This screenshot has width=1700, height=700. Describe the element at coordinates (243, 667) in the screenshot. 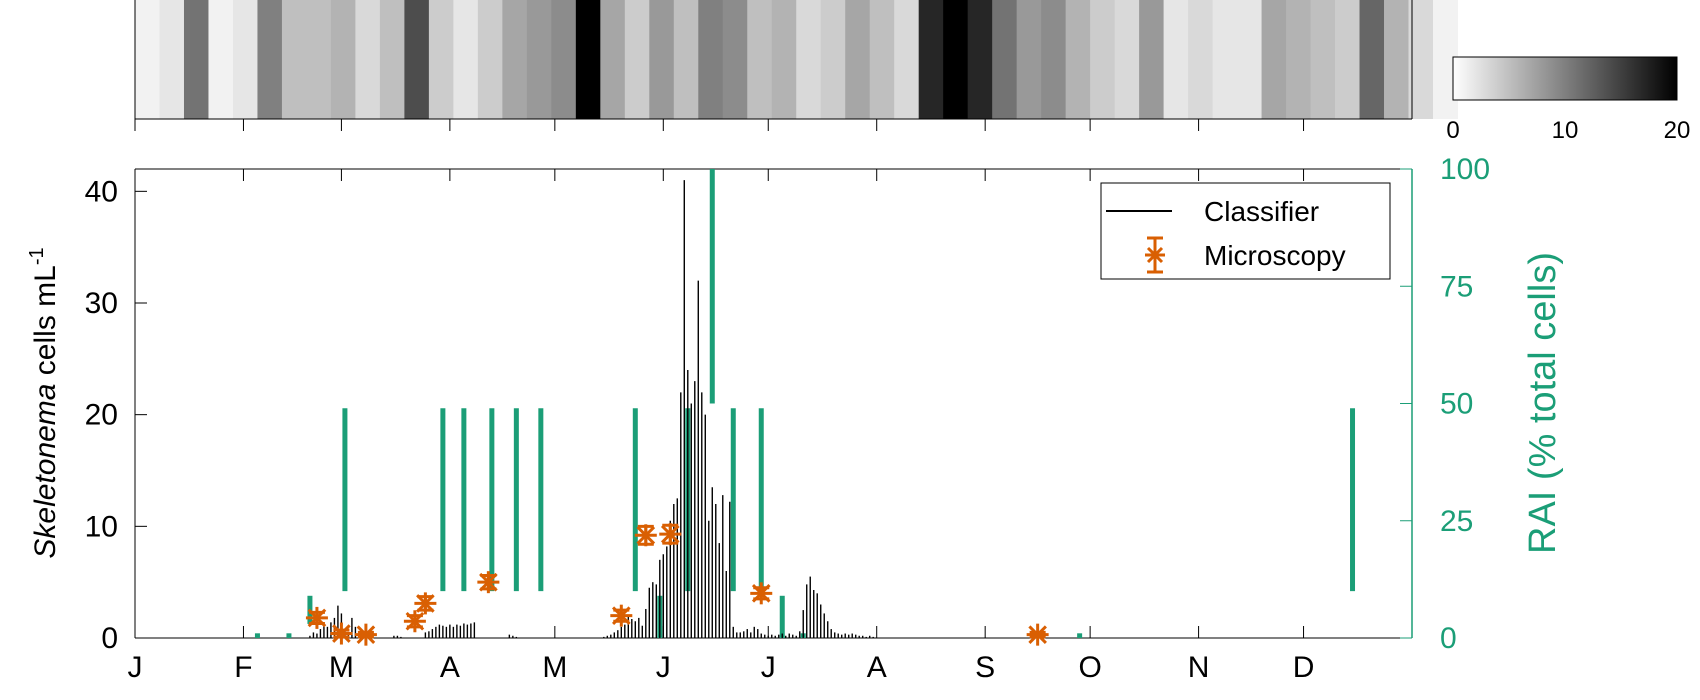

I see `x-tick-label: F` at that location.